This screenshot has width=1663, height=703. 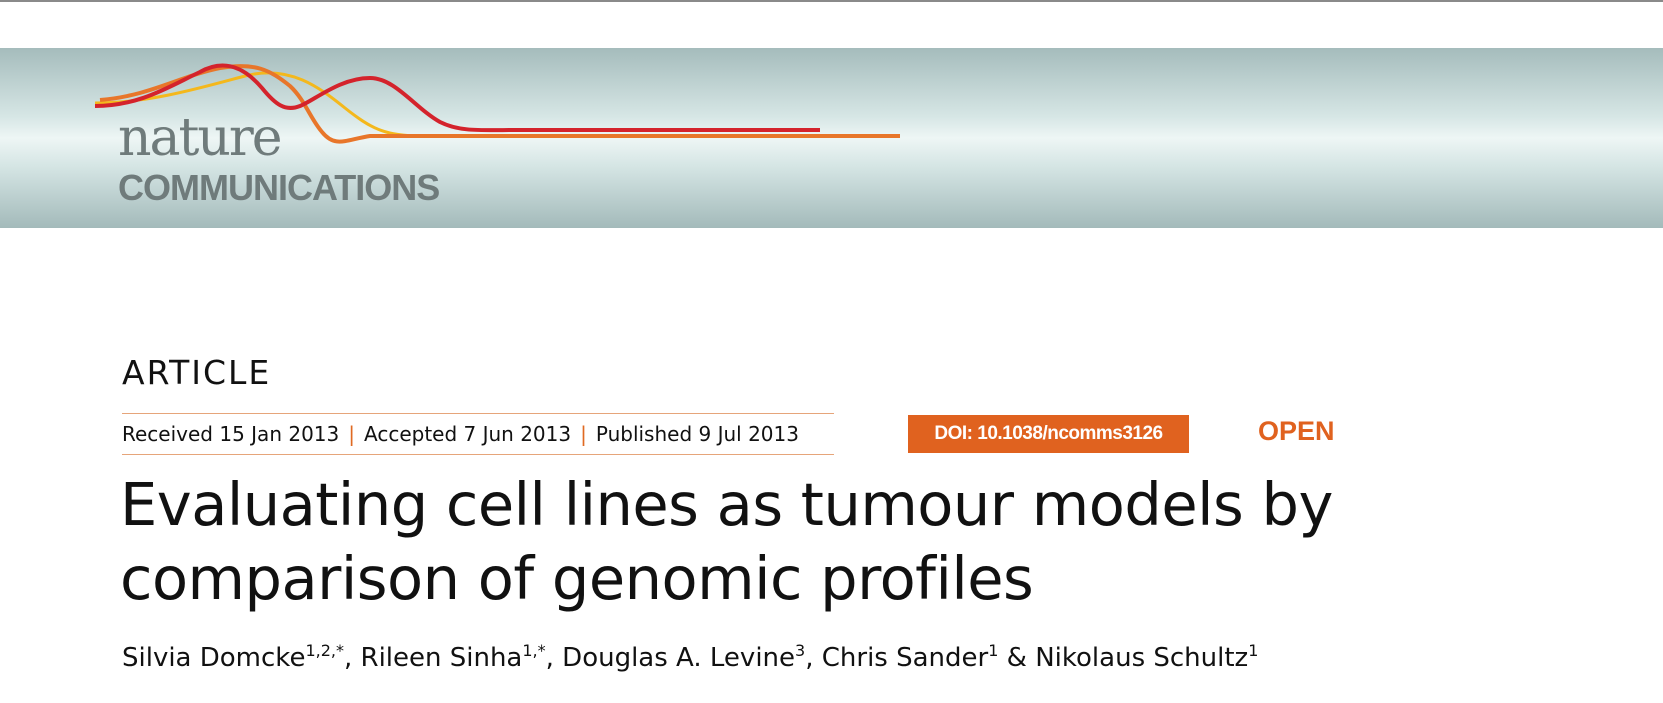 What do you see at coordinates (214, 658) in the screenshot?
I see `author-name: Silvia Domcke` at bounding box center [214, 658].